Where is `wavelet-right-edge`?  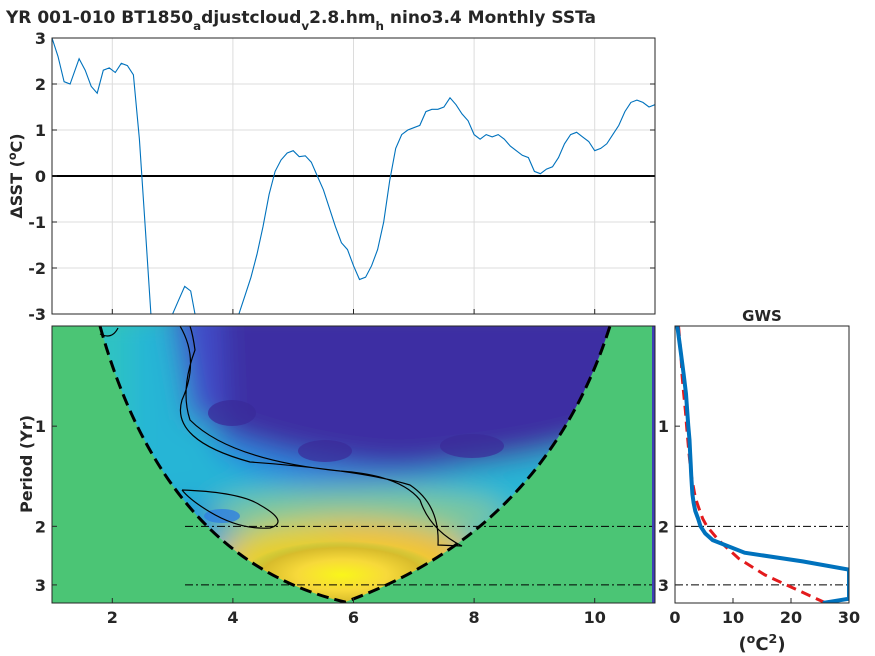 wavelet-right-edge is located at coordinates (653, 464).